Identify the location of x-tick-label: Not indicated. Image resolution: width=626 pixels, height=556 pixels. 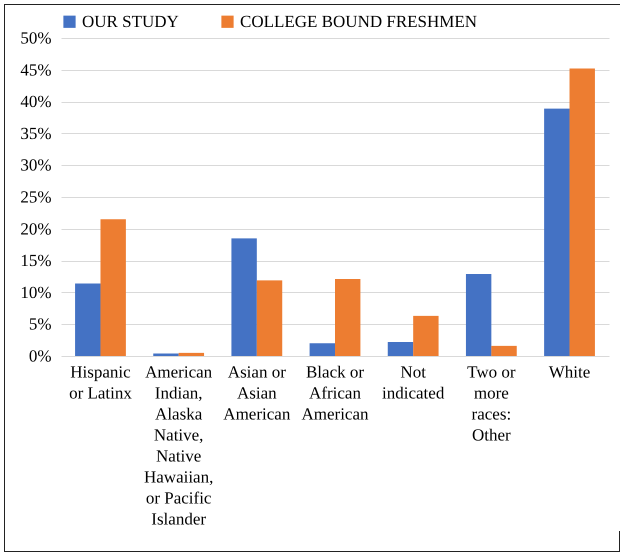
(413, 382).